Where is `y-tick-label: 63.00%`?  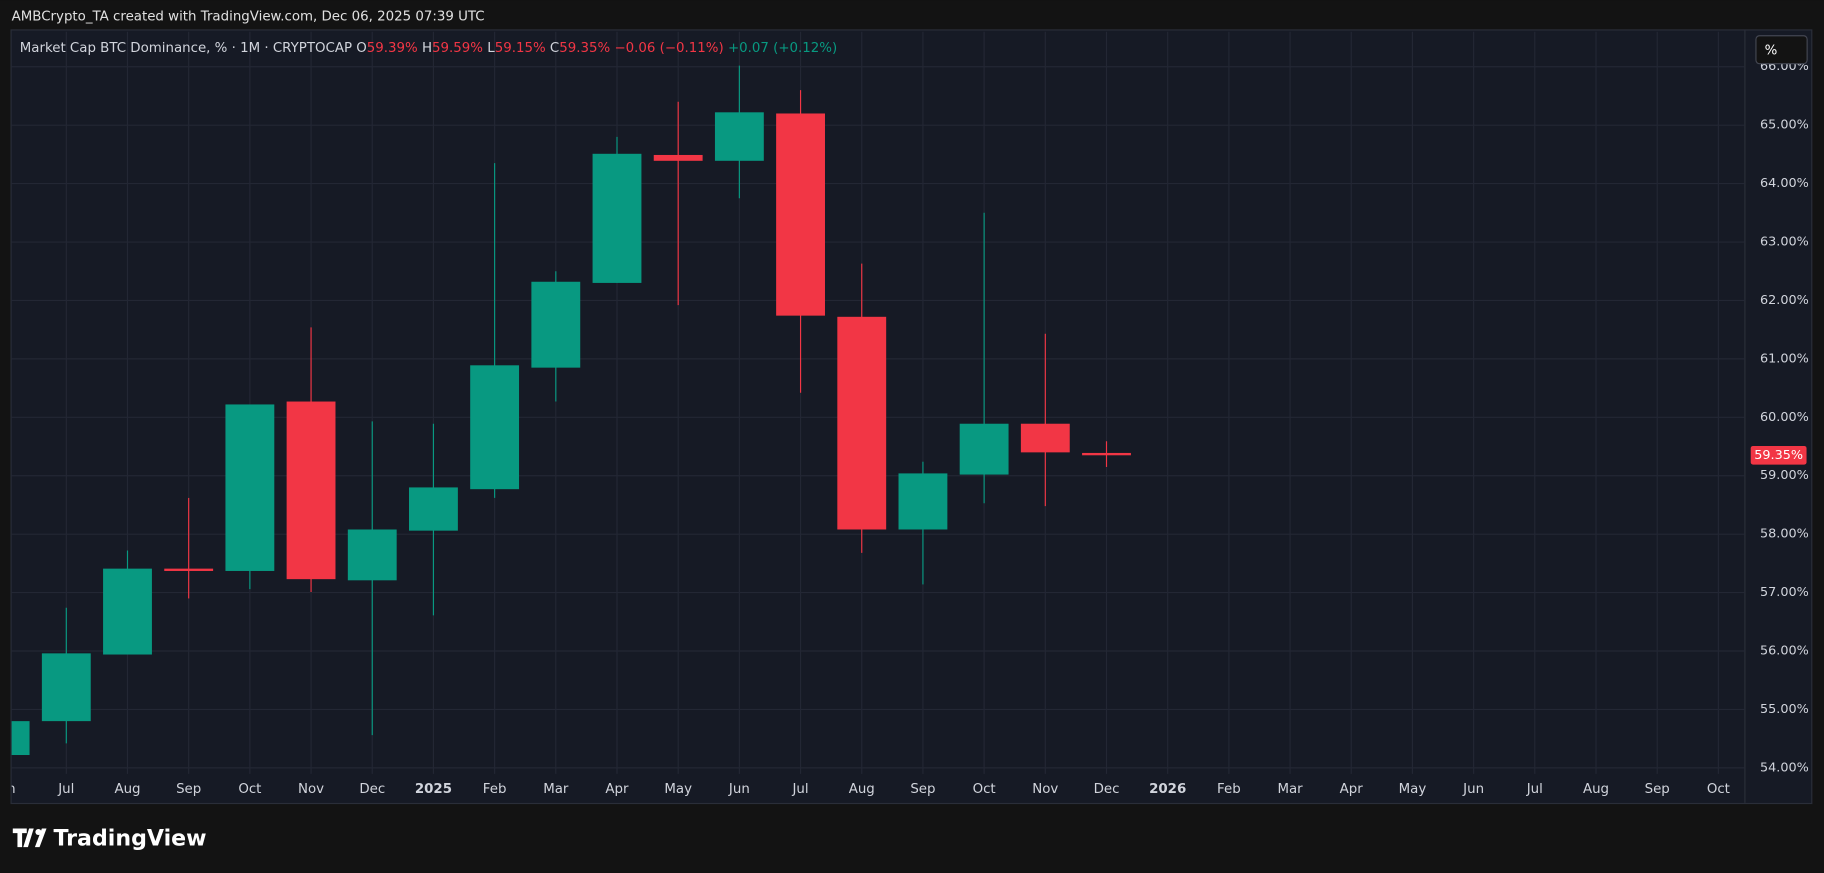 y-tick-label: 63.00% is located at coordinates (1784, 242).